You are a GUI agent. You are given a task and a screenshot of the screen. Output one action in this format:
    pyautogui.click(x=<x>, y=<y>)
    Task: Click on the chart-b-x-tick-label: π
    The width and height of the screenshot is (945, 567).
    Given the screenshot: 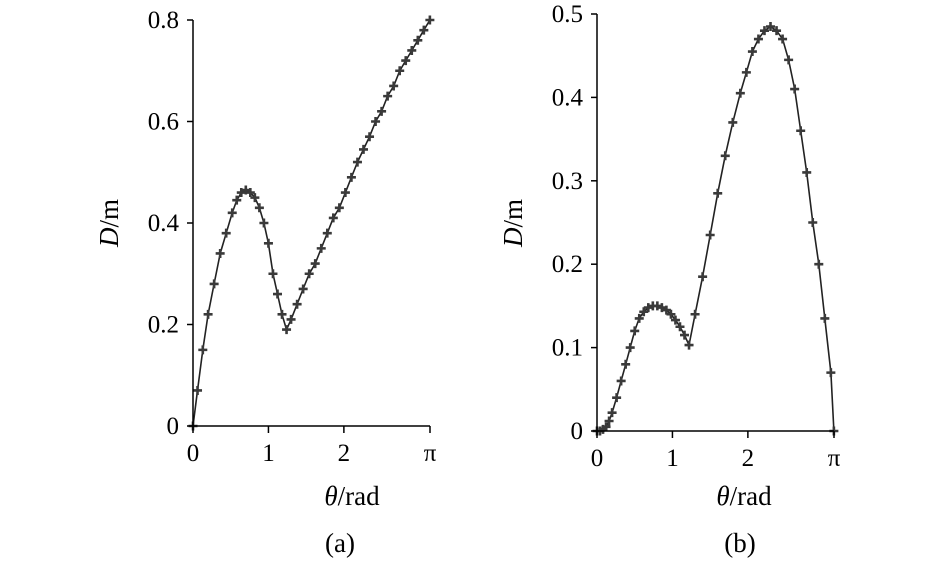 What is the action you would take?
    pyautogui.click(x=834, y=458)
    